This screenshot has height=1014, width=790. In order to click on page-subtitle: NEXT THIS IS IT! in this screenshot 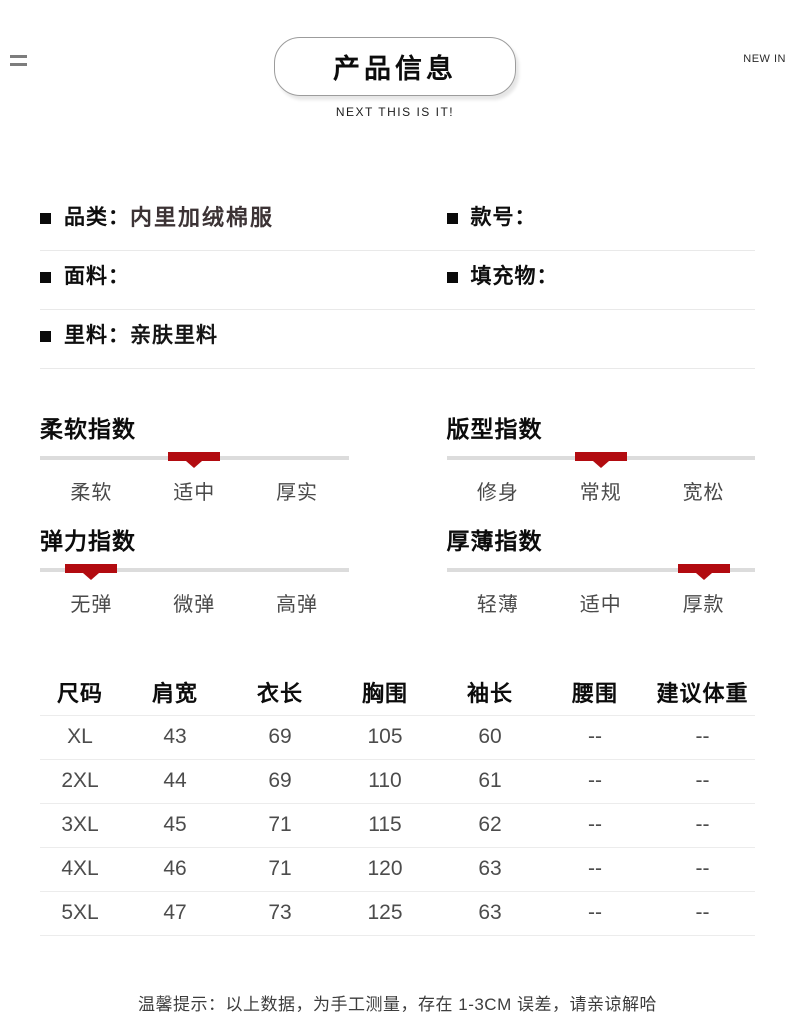, I will do `click(395, 112)`.